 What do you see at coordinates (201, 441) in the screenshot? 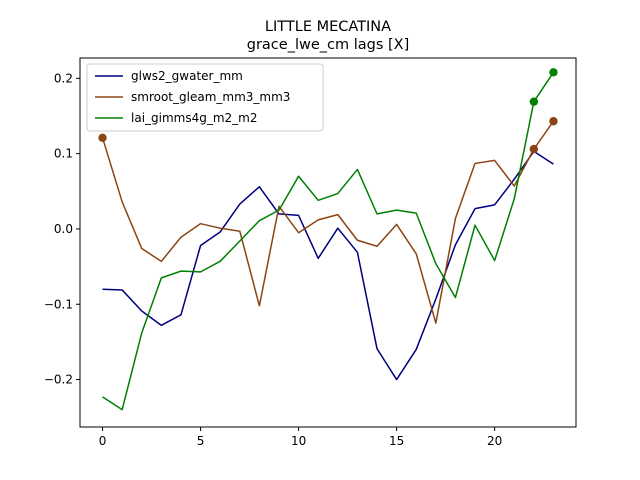
I see `x-tick-label: 5` at bounding box center [201, 441].